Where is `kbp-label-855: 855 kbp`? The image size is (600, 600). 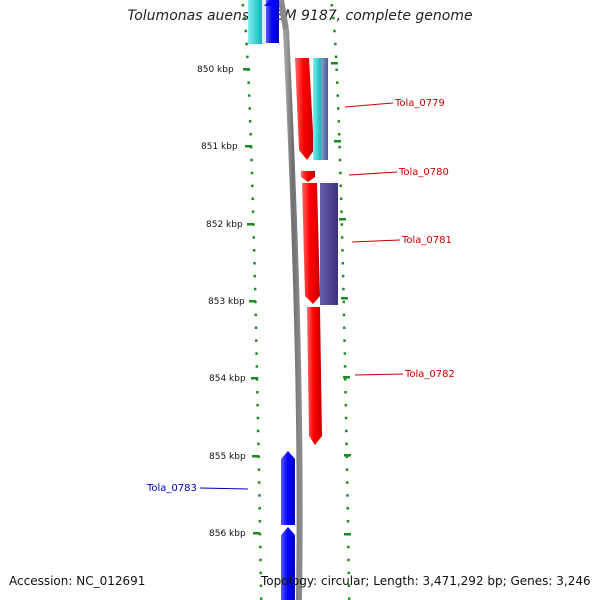
kbp-label-855: 855 kbp is located at coordinates (227, 457).